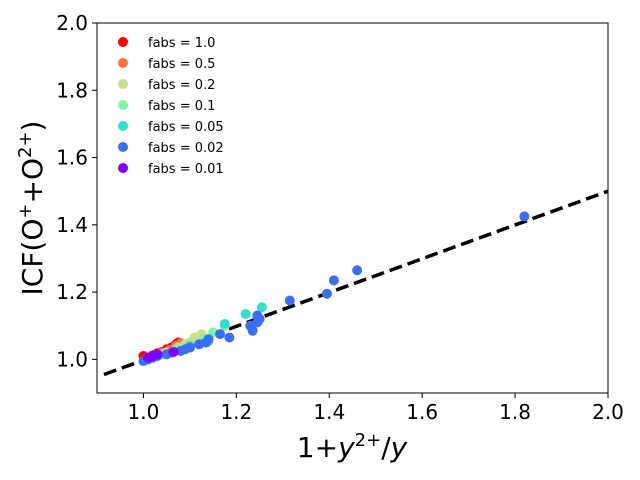 This screenshot has height=480, width=640. I want to click on x-axis-label-var: y, so click(346, 447).